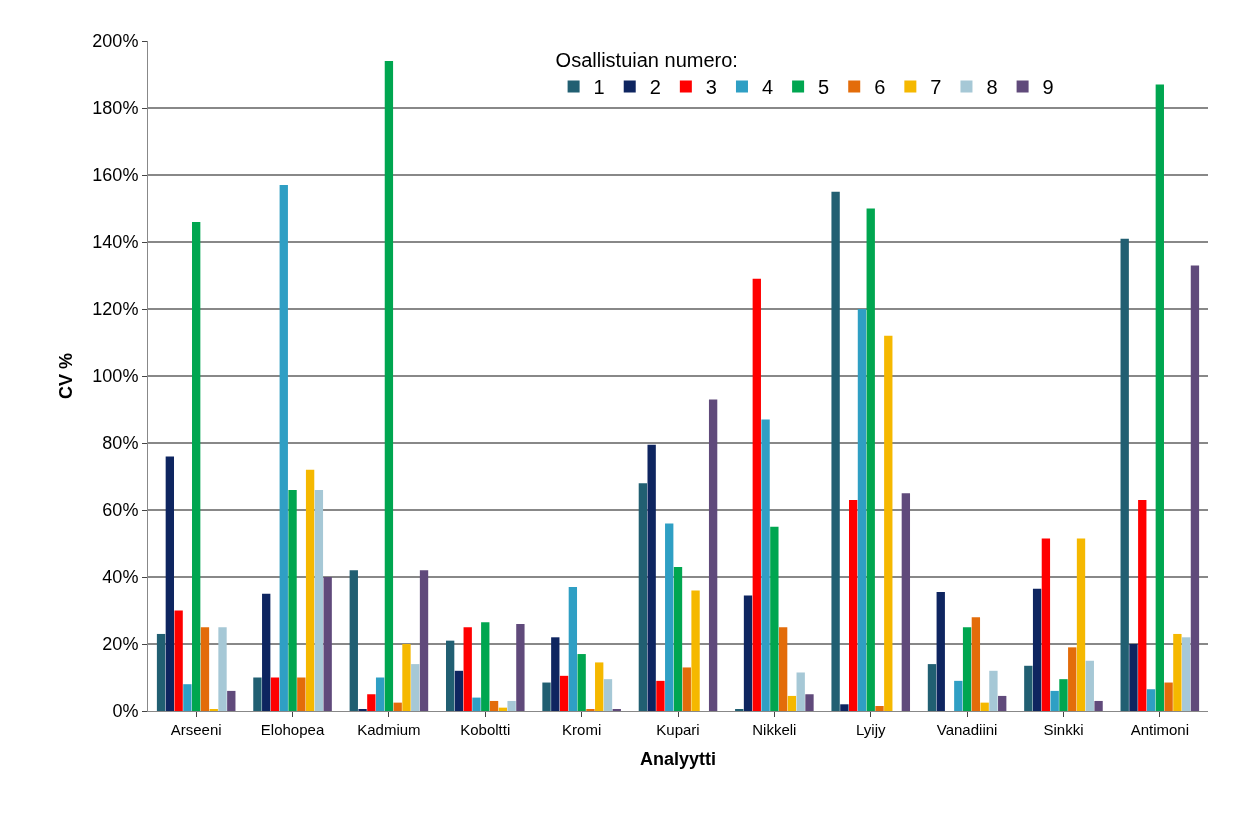  What do you see at coordinates (115, 175) in the screenshot?
I see `y-tick-label: 160%` at bounding box center [115, 175].